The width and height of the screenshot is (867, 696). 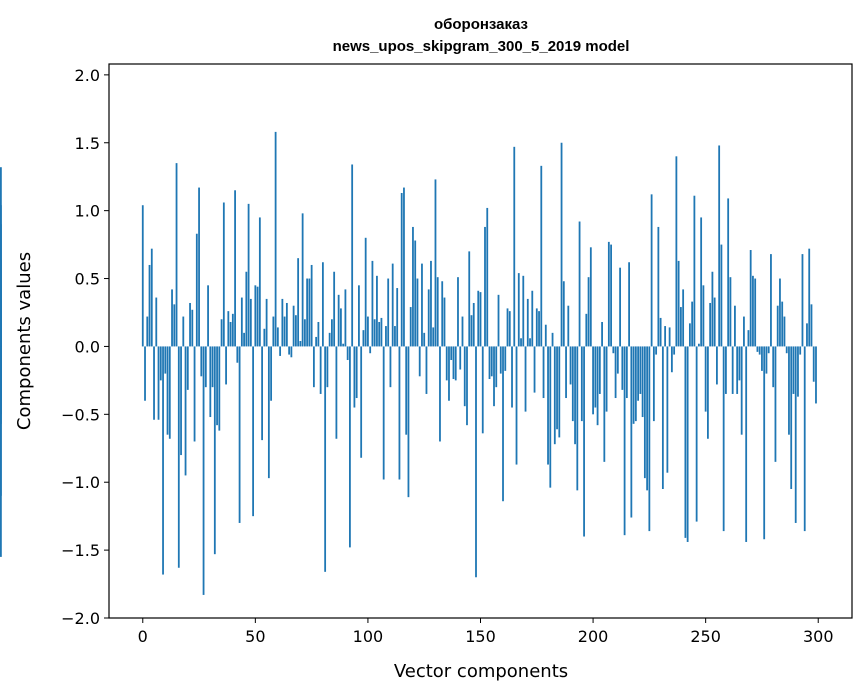 I want to click on y-tick-label: 0.5, so click(x=87, y=279).